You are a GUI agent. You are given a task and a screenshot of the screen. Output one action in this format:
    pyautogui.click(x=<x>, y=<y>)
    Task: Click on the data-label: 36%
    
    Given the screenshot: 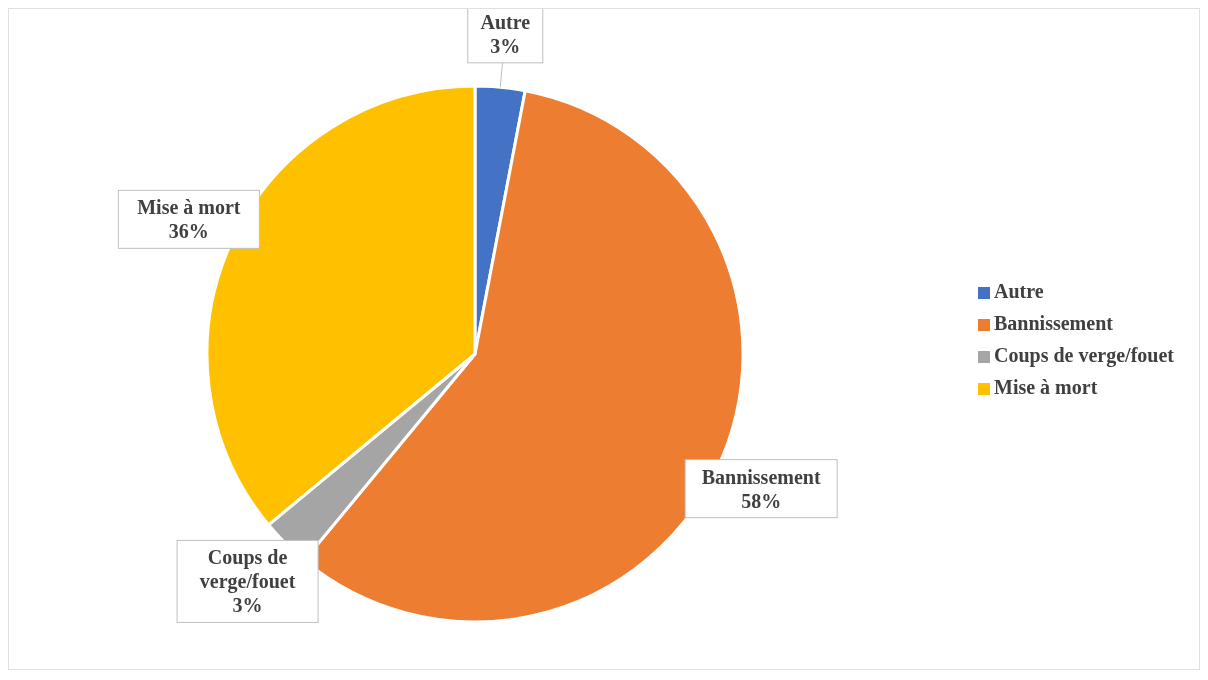 What is the action you would take?
    pyautogui.click(x=188, y=231)
    